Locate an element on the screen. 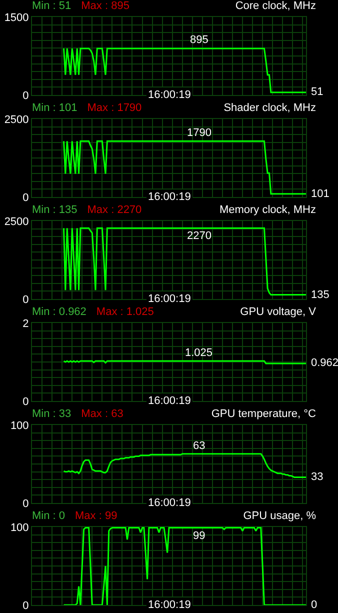 The width and height of the screenshot is (338, 613). text: Max : 99 is located at coordinates (96, 516).